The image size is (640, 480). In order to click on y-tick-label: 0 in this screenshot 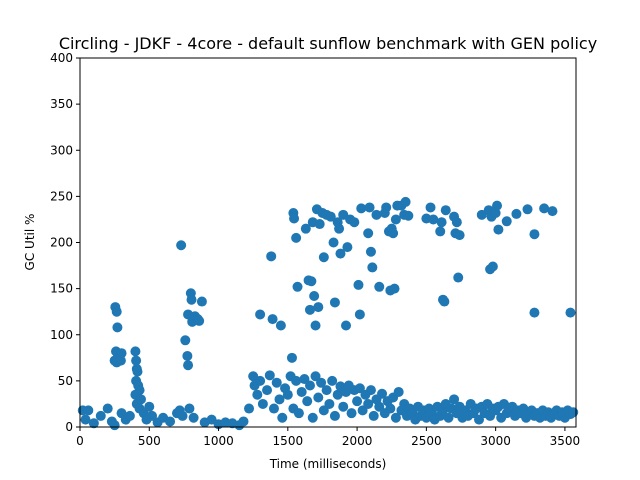, I will do `click(69, 427)`.